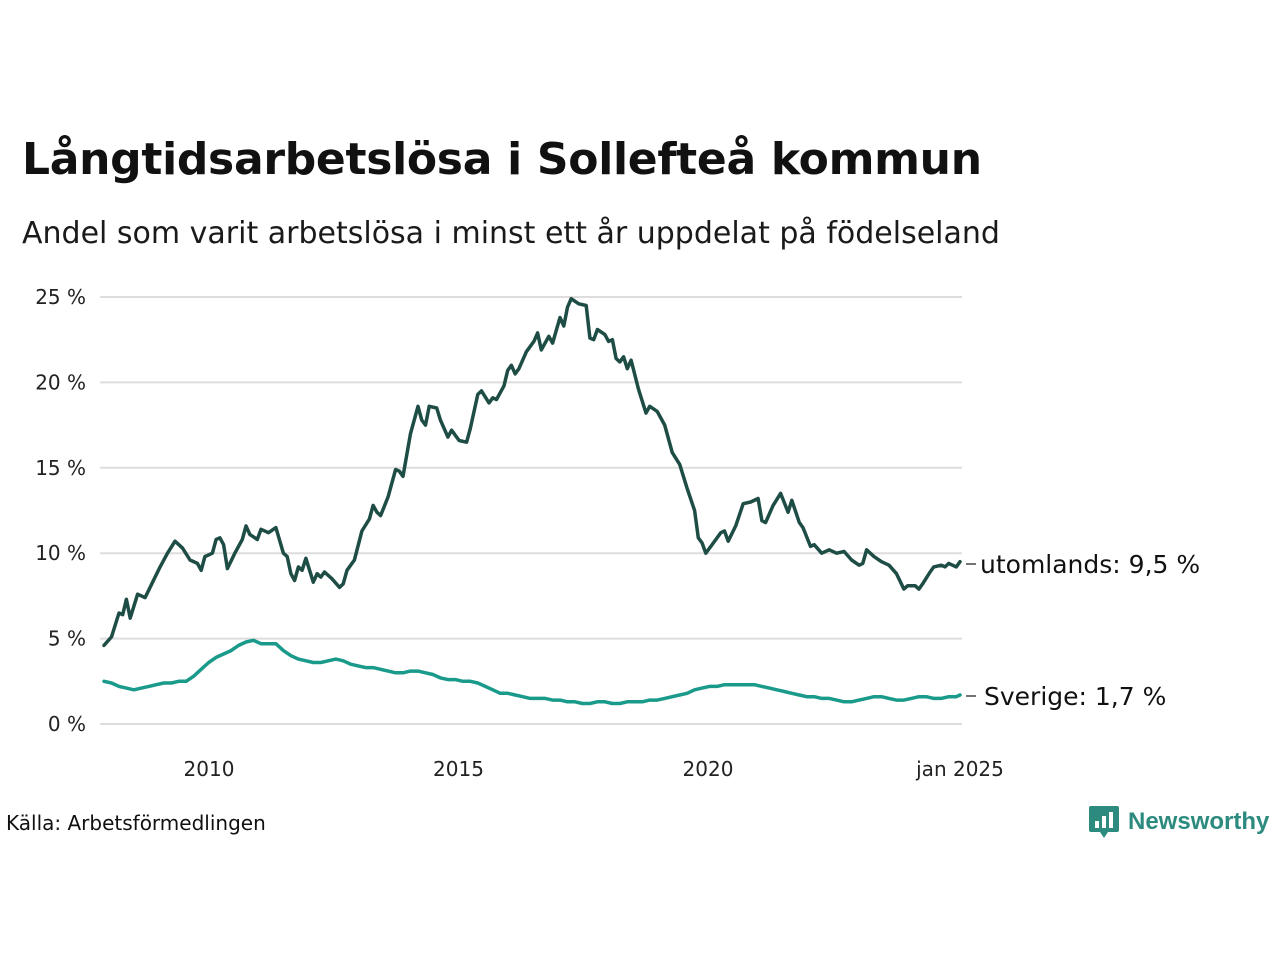  What do you see at coordinates (209, 769) in the screenshot?
I see `x-tick-label: 2010` at bounding box center [209, 769].